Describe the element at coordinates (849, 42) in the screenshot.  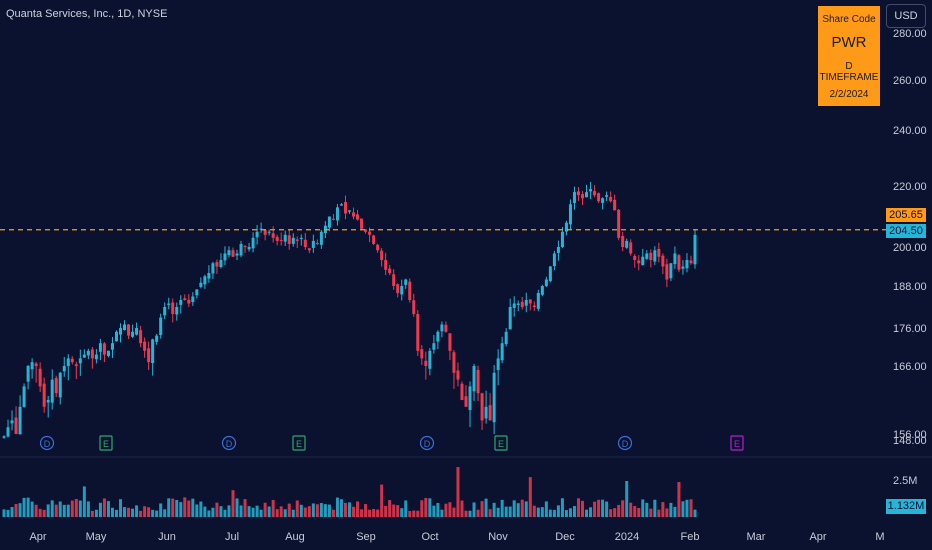
I see `ticker-text: PWR` at that location.